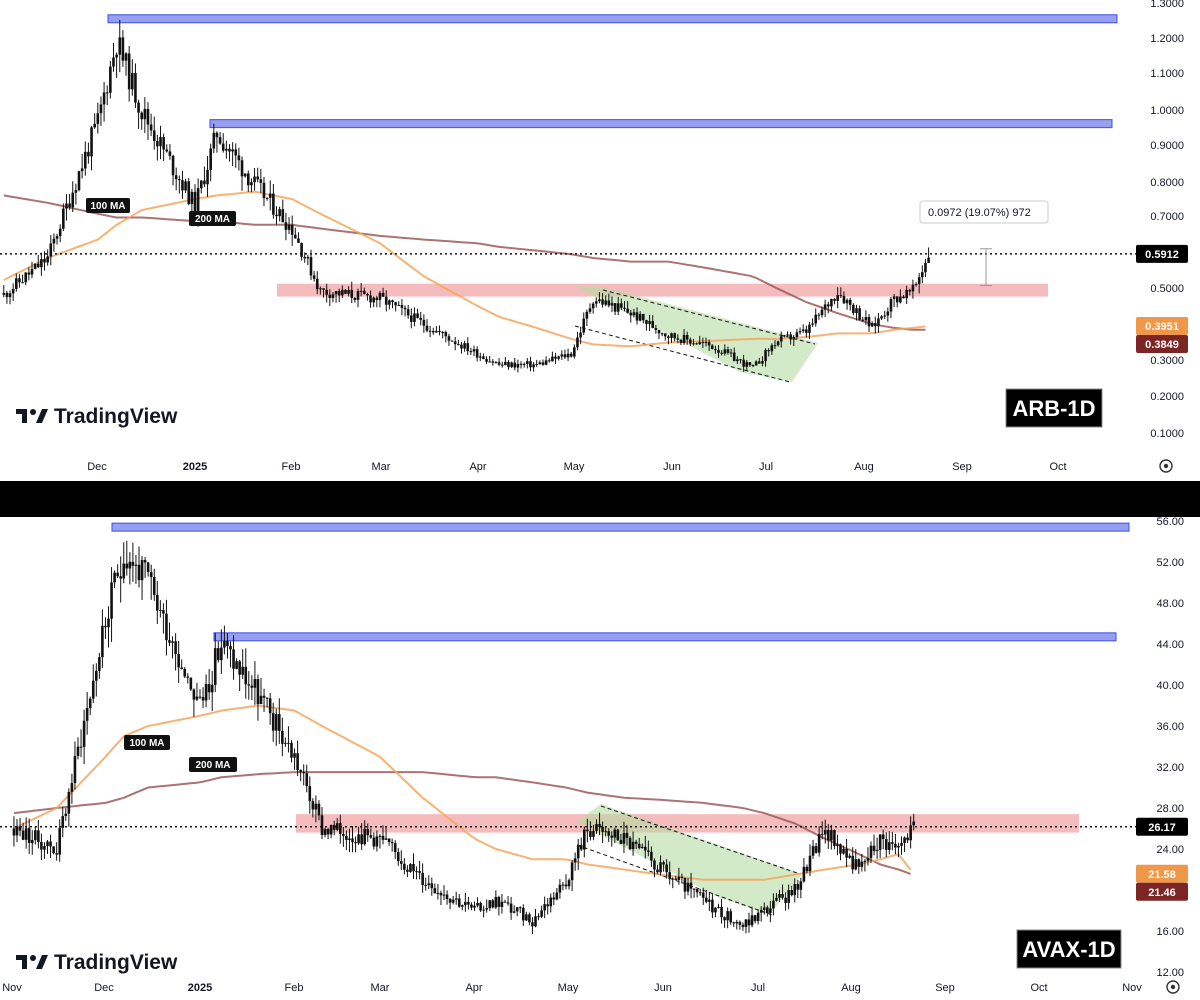  Describe the element at coordinates (213, 764) in the screenshot. I see `ma-tag` at that location.